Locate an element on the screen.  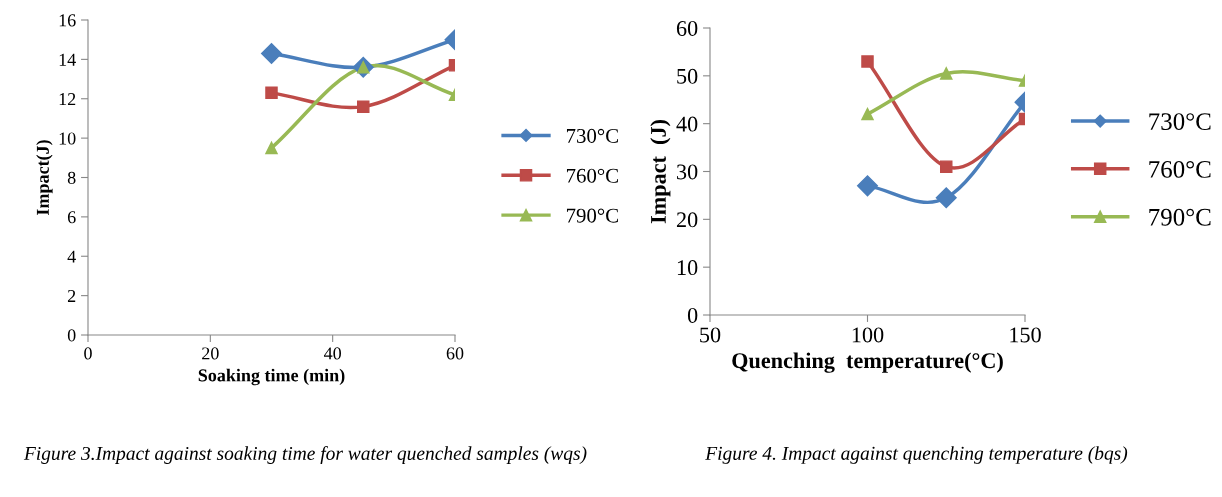
y-tick-label: 60 is located at coordinates (687, 28).